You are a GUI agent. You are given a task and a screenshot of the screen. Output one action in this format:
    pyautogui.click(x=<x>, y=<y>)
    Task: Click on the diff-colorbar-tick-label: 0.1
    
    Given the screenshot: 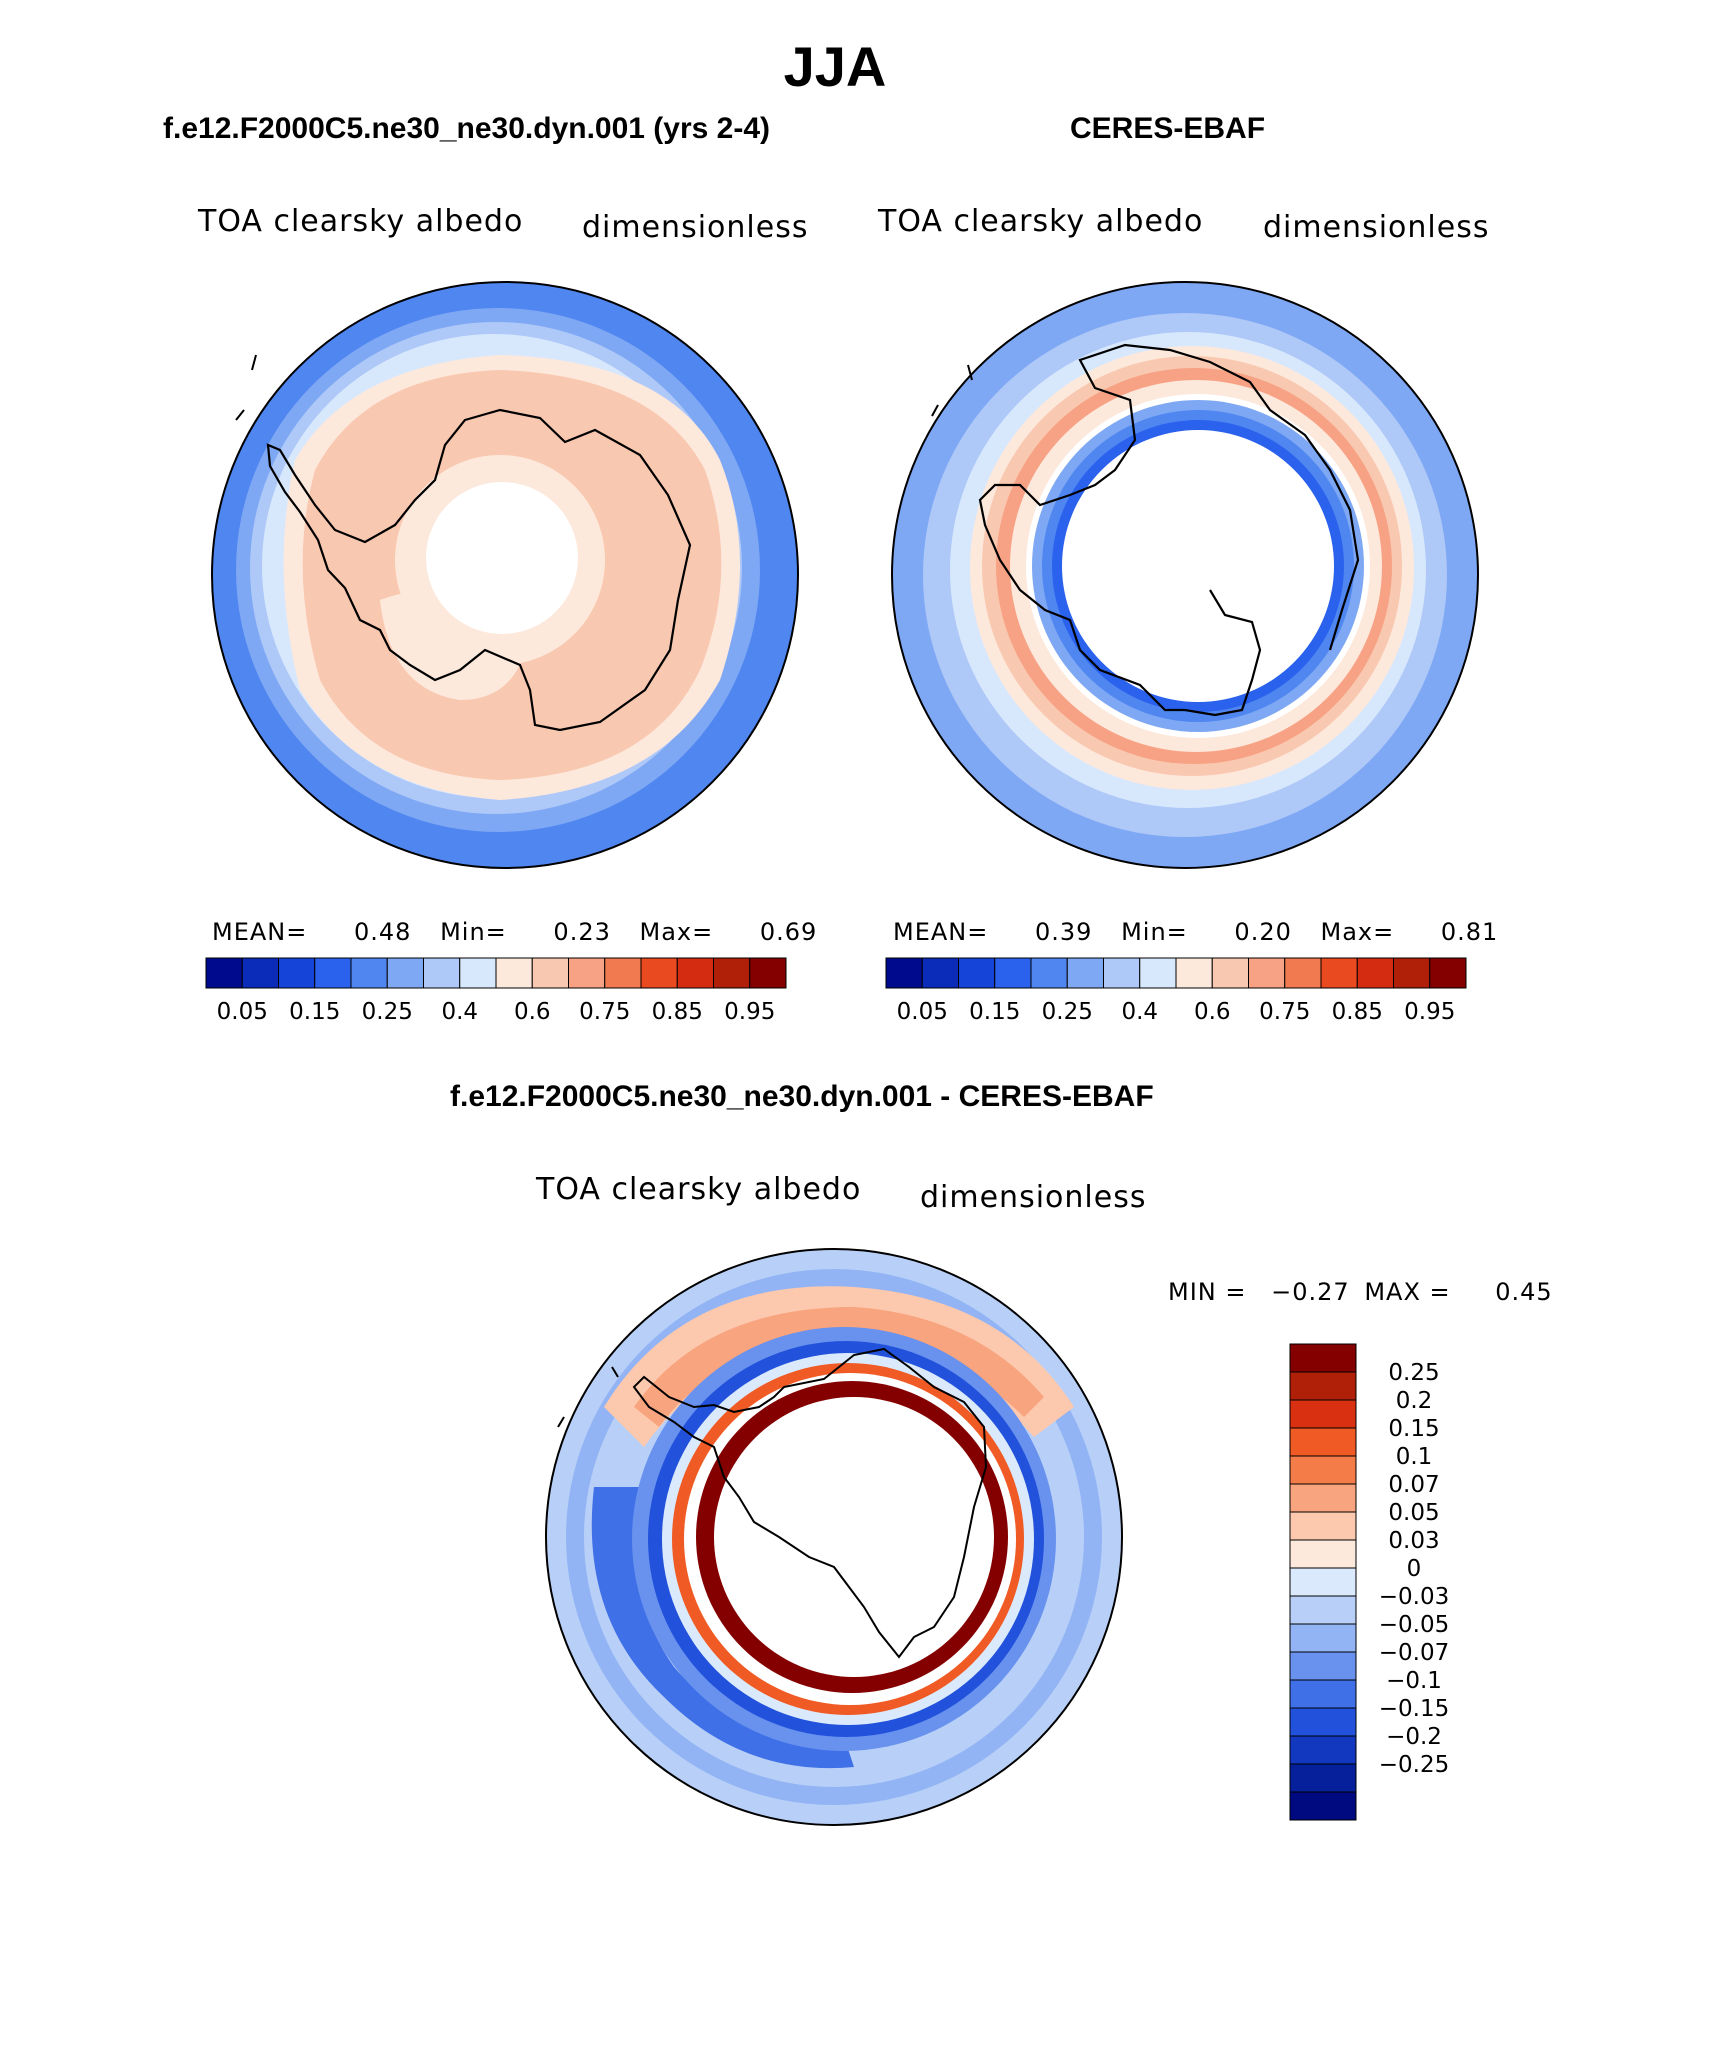 What is the action you would take?
    pyautogui.click(x=1414, y=1457)
    